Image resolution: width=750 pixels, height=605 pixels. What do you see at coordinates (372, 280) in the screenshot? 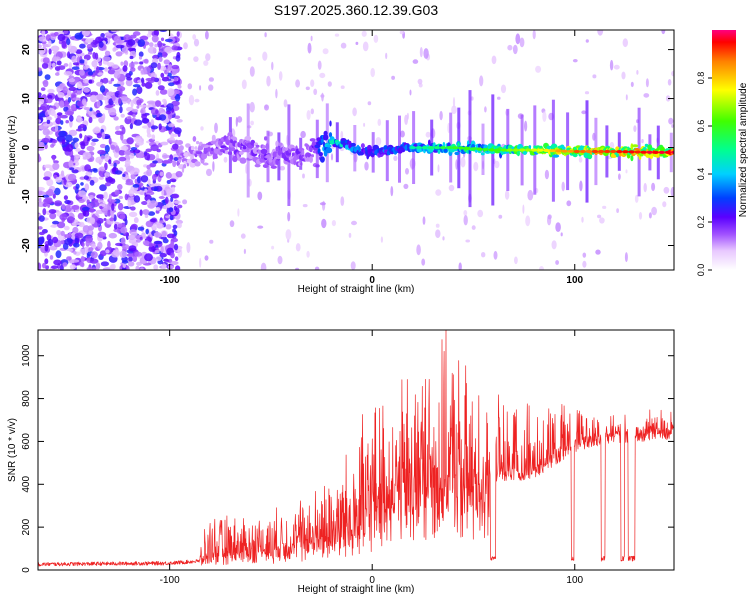
I see `spectrogram-xtick-label: 0` at bounding box center [372, 280].